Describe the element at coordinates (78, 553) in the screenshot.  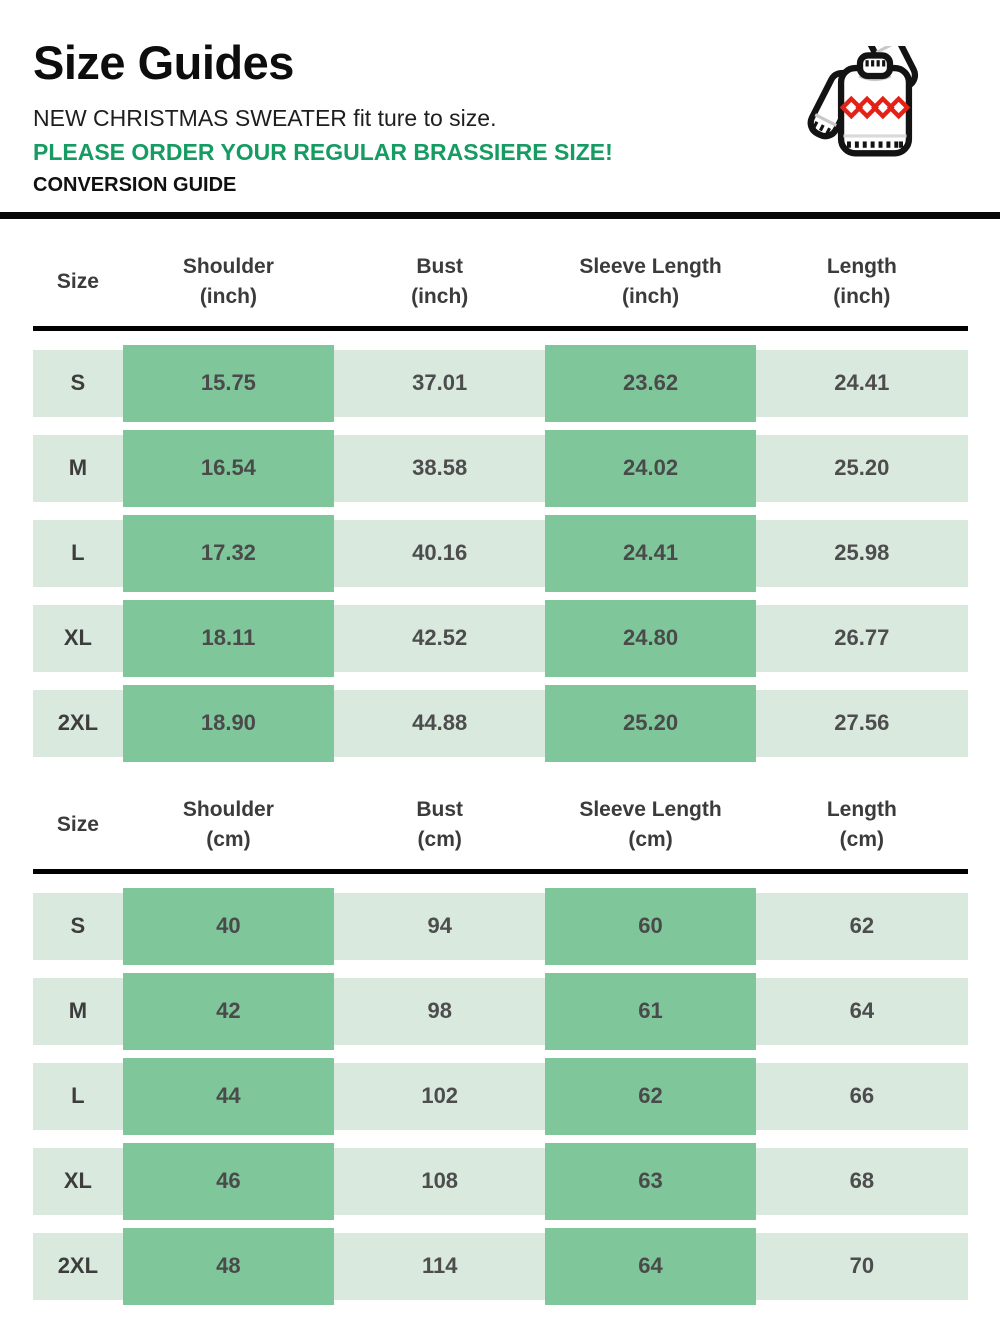
I see `size-cell: L` at that location.